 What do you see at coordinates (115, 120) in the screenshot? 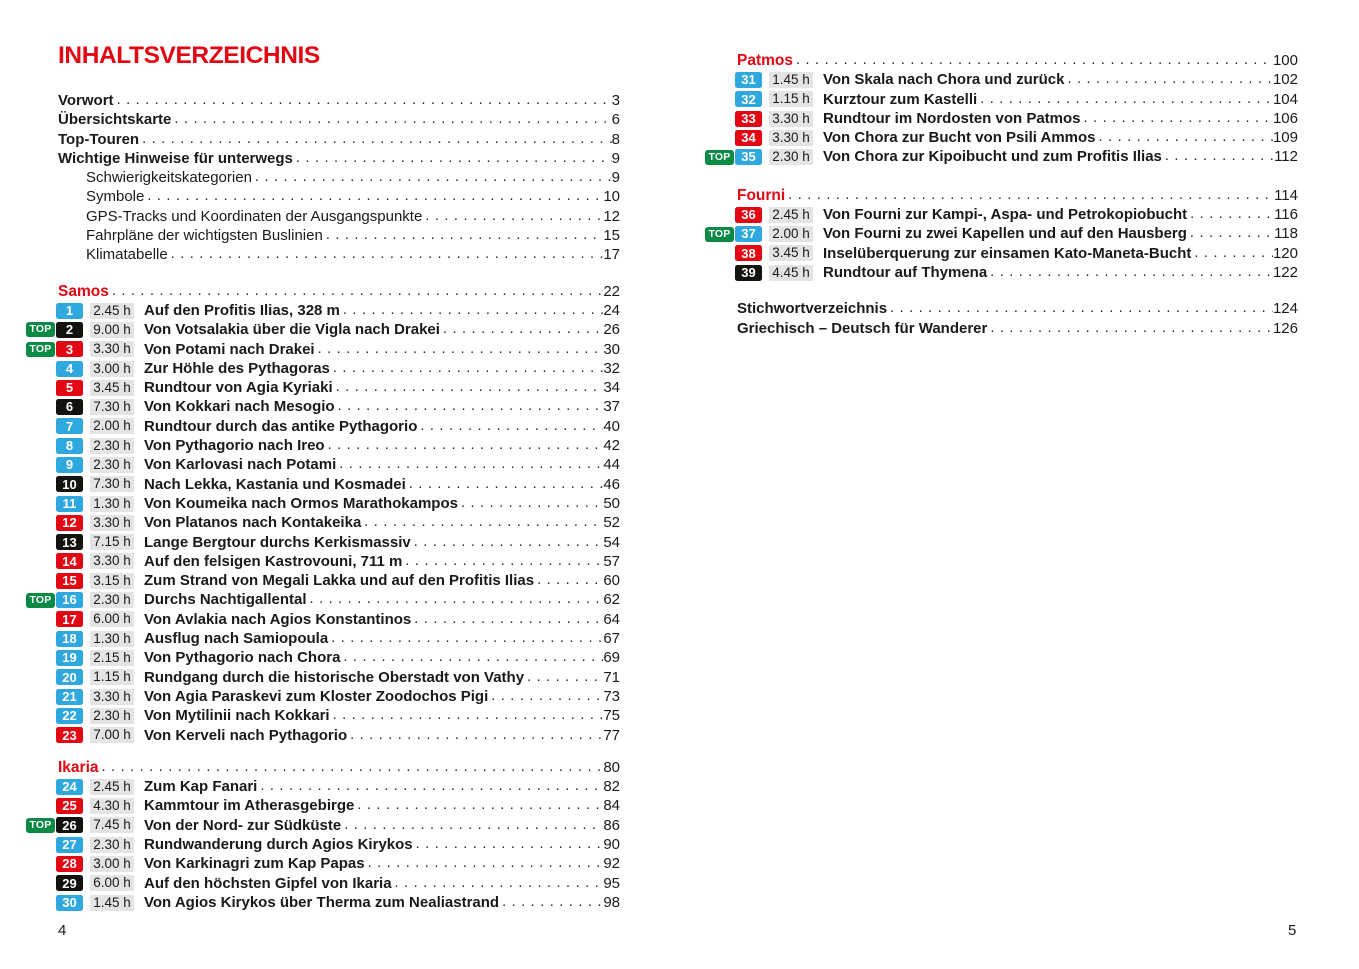
I see `toc-entry-label: Übersichtskarte` at bounding box center [115, 120].